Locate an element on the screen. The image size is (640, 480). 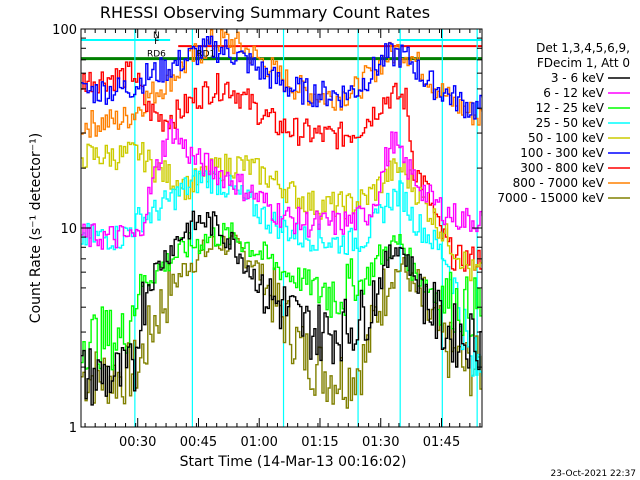
legend-entry-label-5: 100 - 300 keV is located at coordinates (562, 153).